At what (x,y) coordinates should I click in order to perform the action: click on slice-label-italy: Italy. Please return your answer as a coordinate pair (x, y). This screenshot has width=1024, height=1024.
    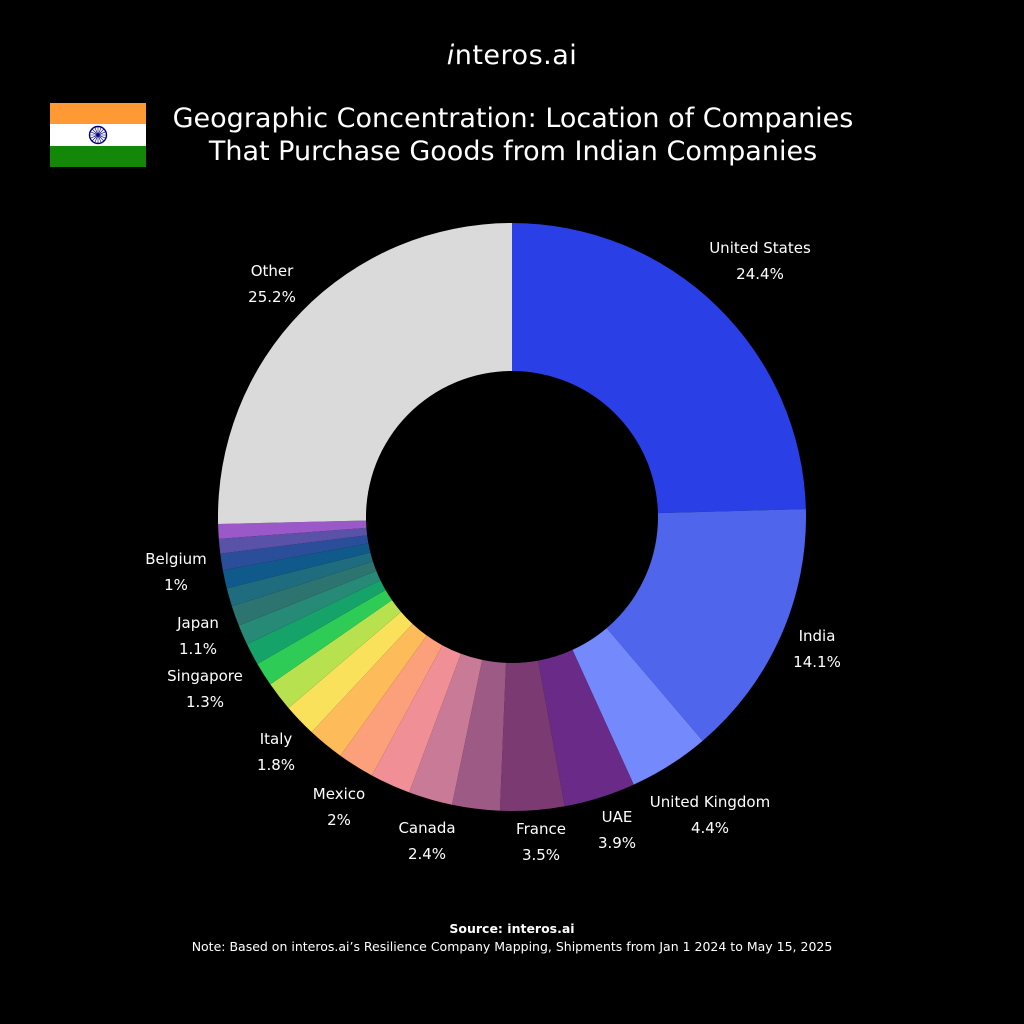
    Looking at the image, I should click on (276, 739).